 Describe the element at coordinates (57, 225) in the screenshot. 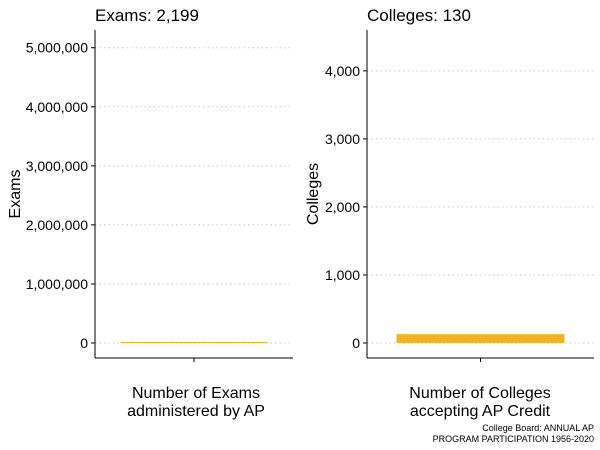

I see `y-tick-label: 2,000,000` at that location.